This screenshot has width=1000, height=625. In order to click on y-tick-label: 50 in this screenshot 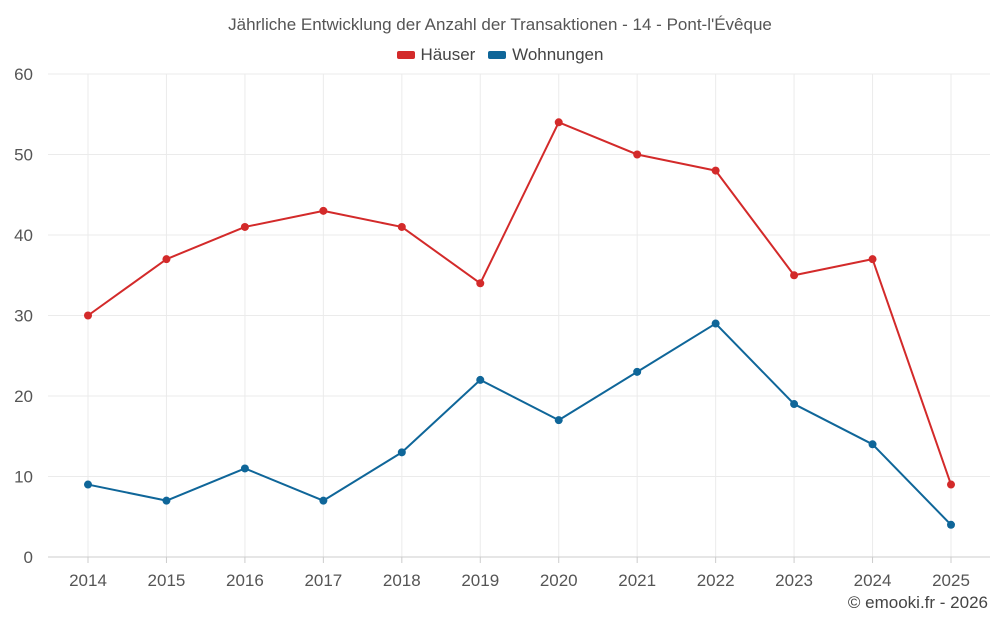, I will do `click(23, 155)`.